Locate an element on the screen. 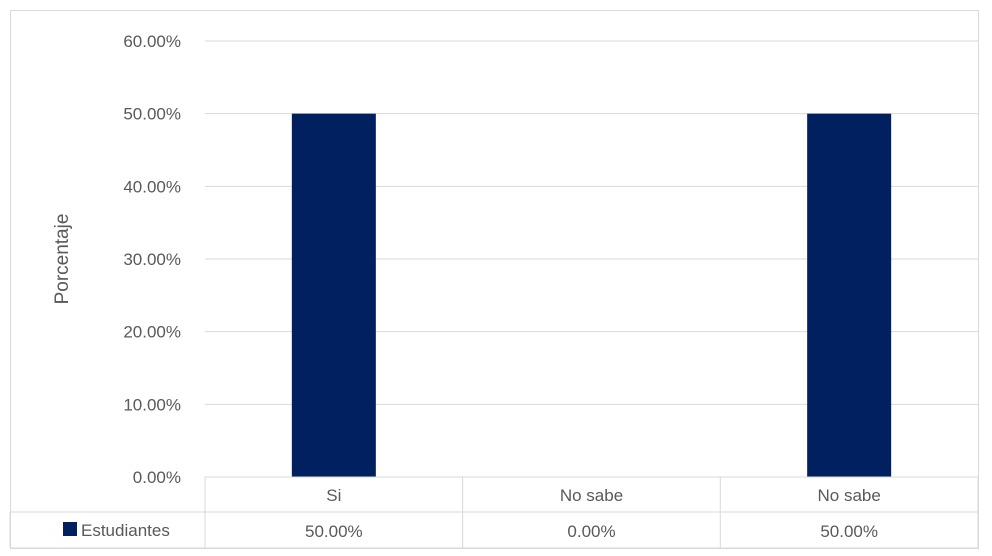 Image resolution: width=992 pixels, height=556 pixels. data-label: 0.00% is located at coordinates (591, 531).